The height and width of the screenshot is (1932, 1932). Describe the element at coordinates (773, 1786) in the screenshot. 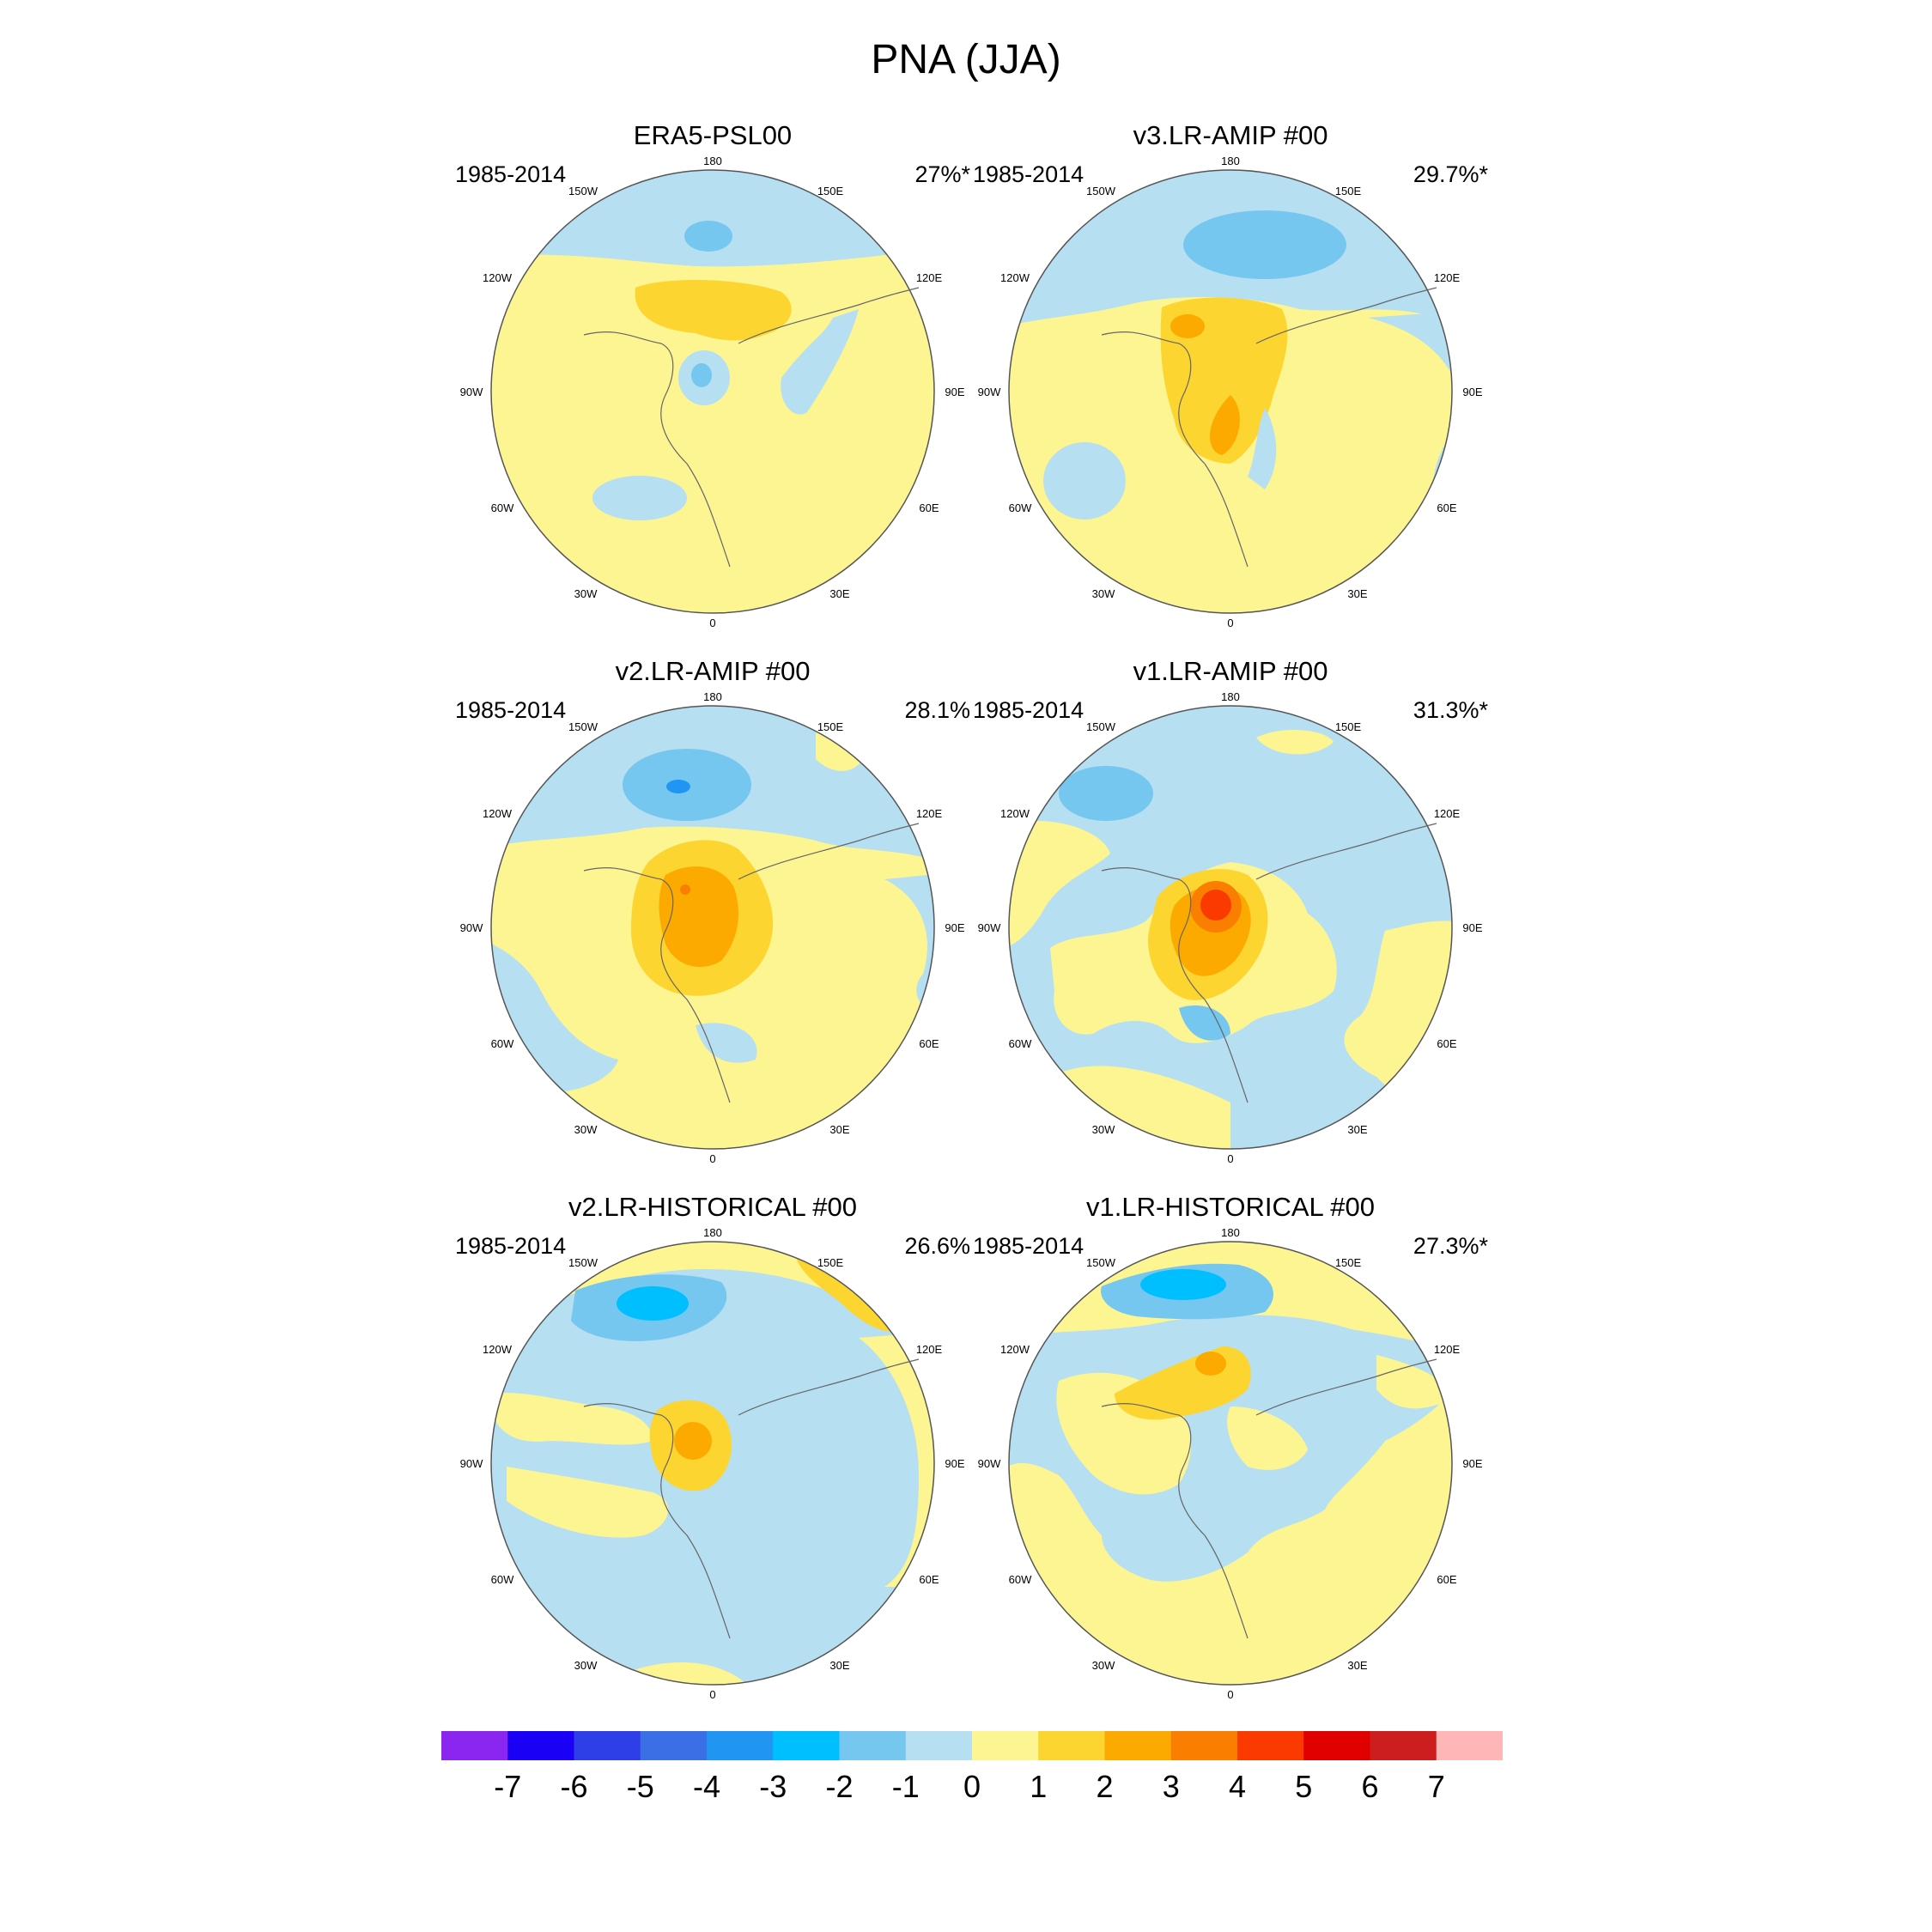

I see `colorbar-tick-label: -3` at that location.